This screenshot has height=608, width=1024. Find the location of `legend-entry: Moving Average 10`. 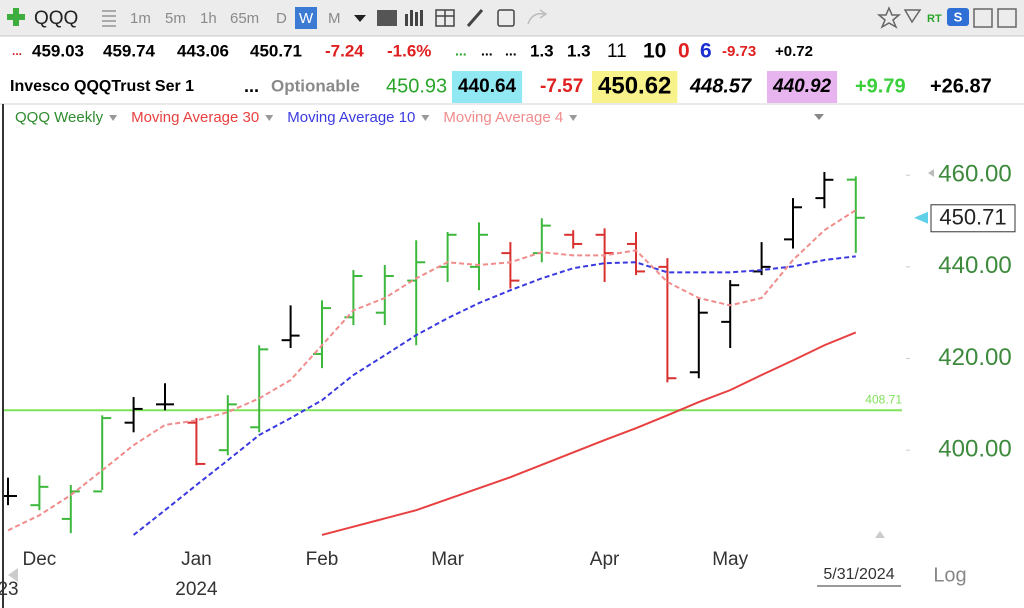

legend-entry: Moving Average 10 is located at coordinates (351, 117).